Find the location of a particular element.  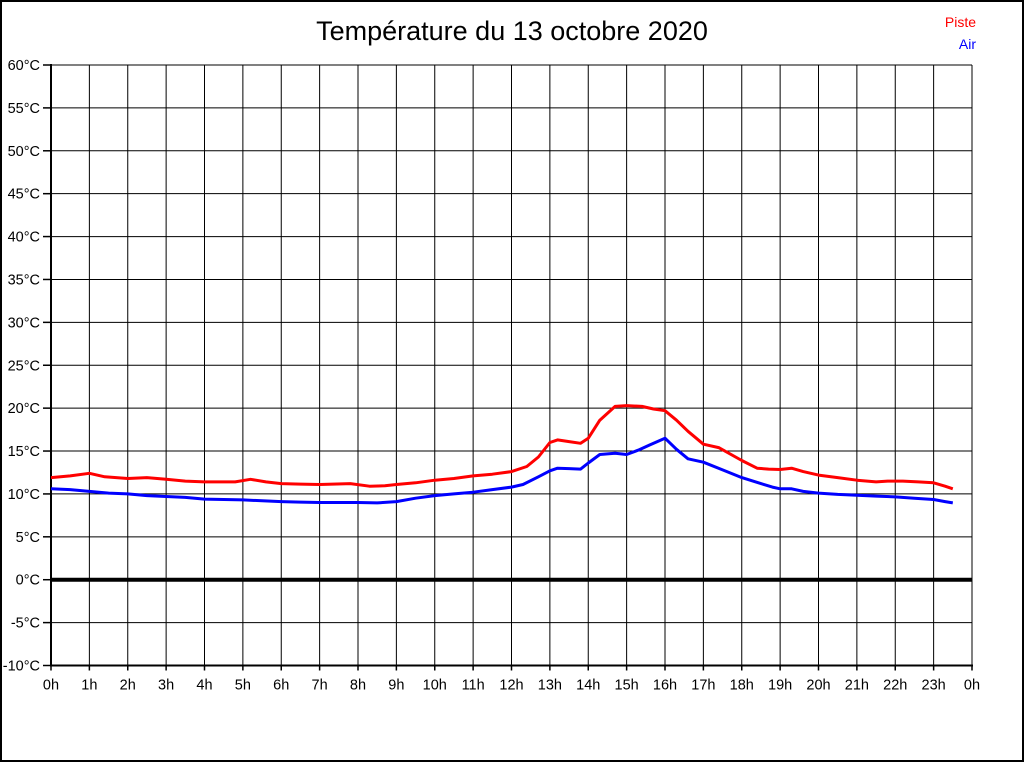

svg-text: 14h is located at coordinates (588, 686).